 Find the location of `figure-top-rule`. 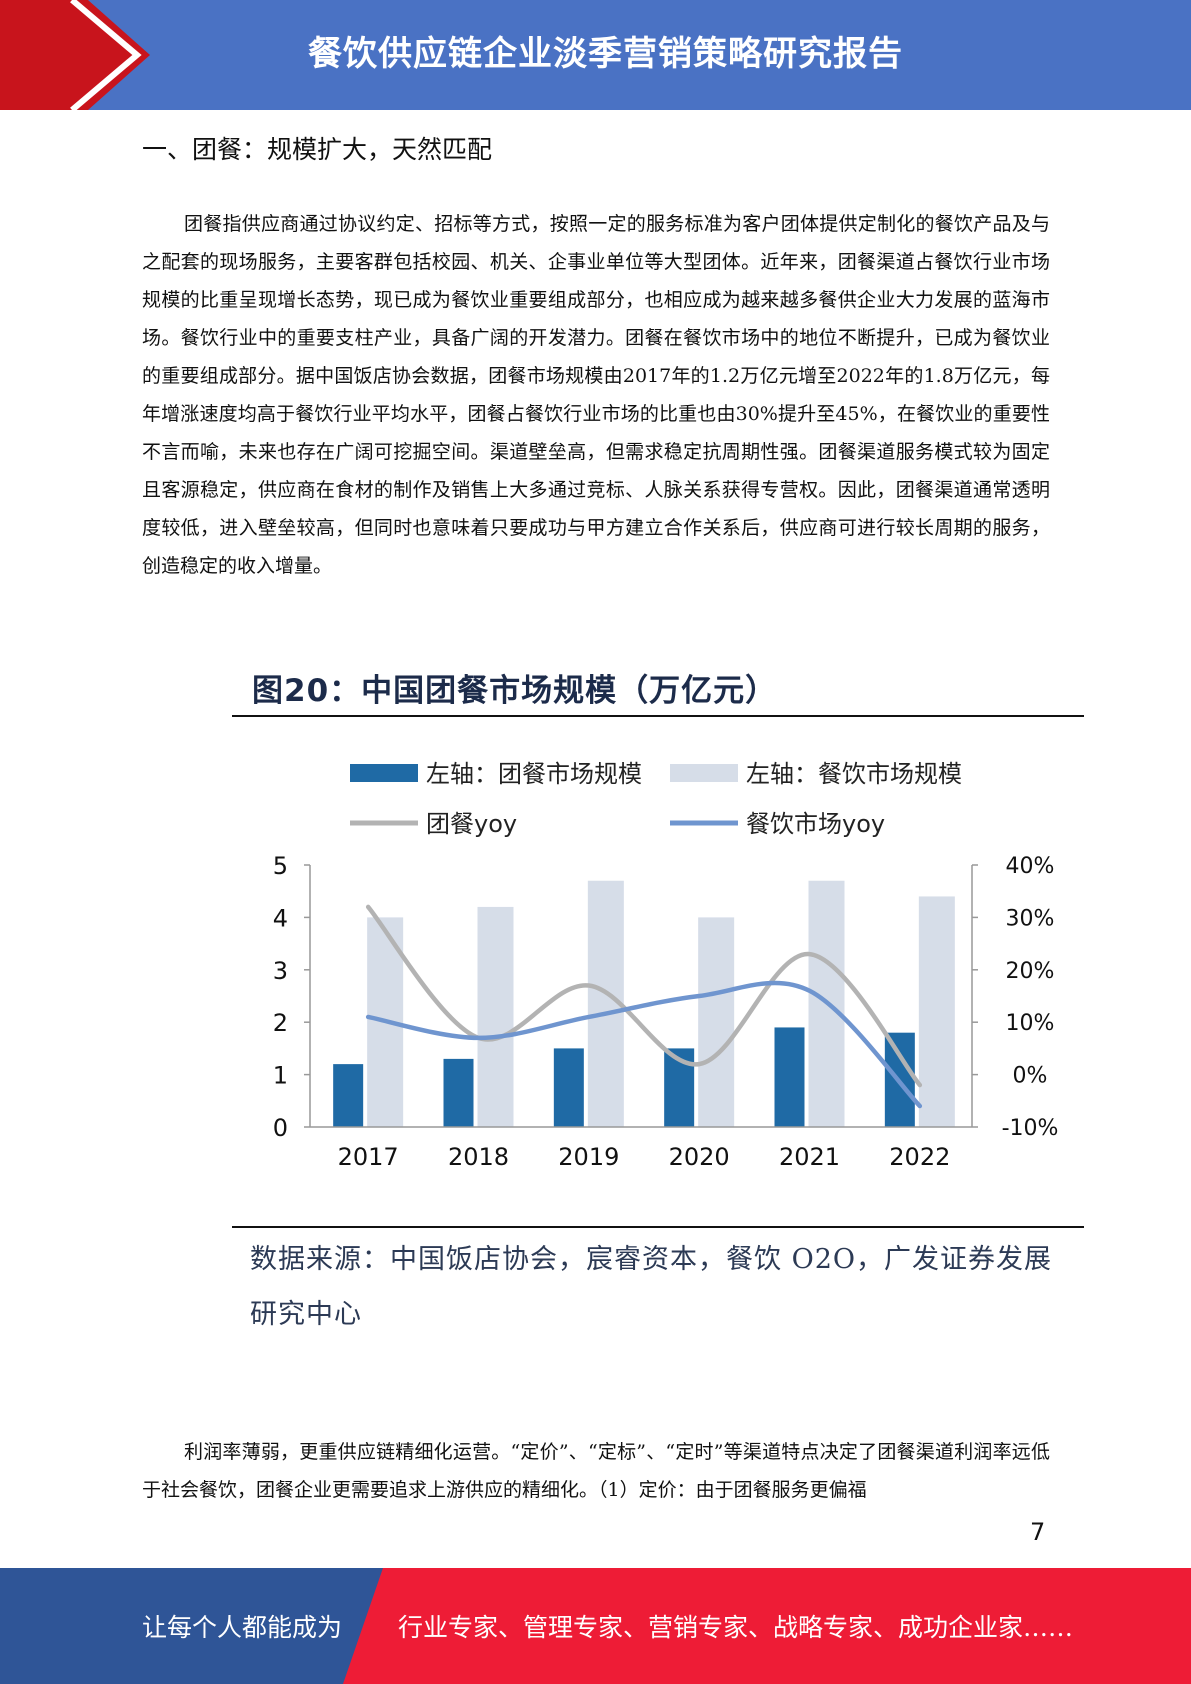

figure-top-rule is located at coordinates (658, 716).